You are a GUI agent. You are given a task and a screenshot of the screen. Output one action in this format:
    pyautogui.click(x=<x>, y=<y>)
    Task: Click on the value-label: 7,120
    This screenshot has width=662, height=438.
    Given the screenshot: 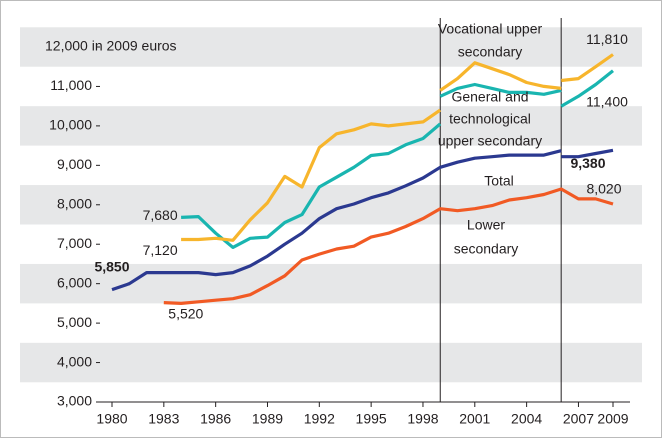 What is the action you would take?
    pyautogui.click(x=160, y=250)
    